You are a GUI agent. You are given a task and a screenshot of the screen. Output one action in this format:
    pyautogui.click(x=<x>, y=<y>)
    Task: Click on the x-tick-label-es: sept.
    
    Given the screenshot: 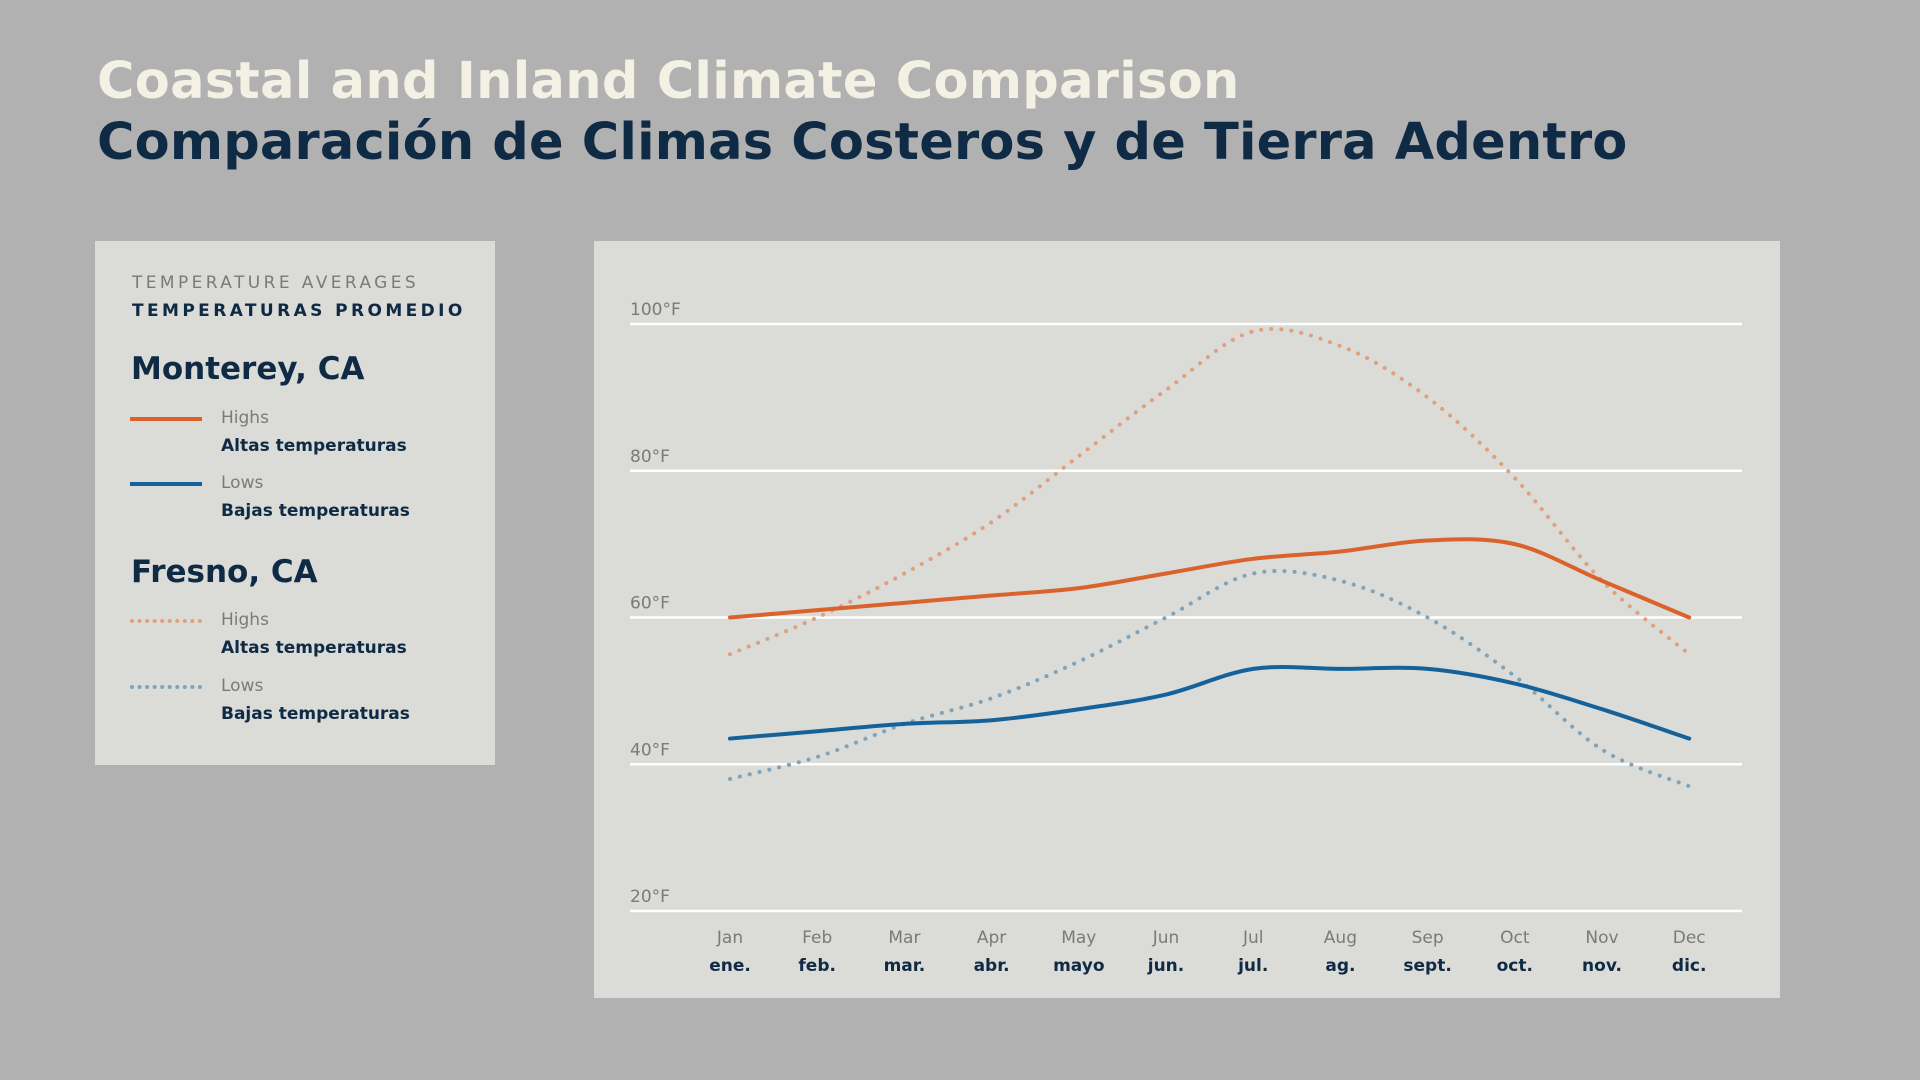 What is the action you would take?
    pyautogui.click(x=1427, y=966)
    